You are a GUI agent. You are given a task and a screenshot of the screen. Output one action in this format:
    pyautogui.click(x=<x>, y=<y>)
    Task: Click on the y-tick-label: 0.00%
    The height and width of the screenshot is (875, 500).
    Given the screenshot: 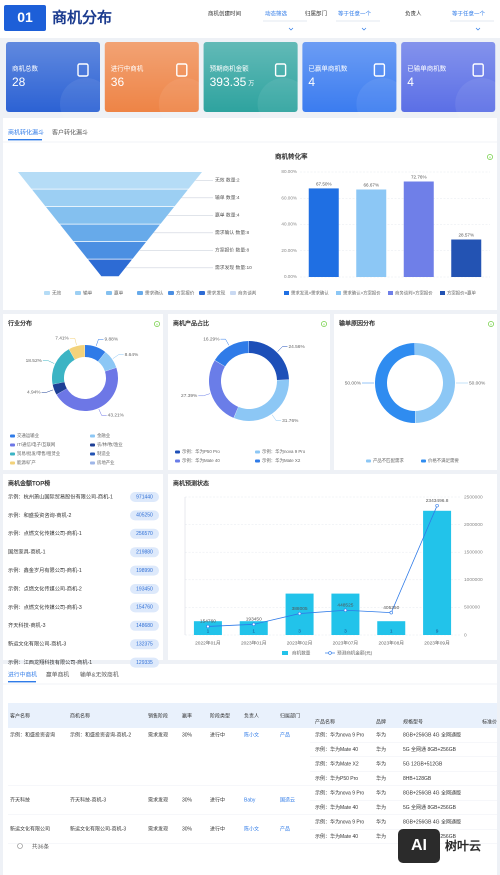 What is the action you would take?
    pyautogui.click(x=290, y=276)
    